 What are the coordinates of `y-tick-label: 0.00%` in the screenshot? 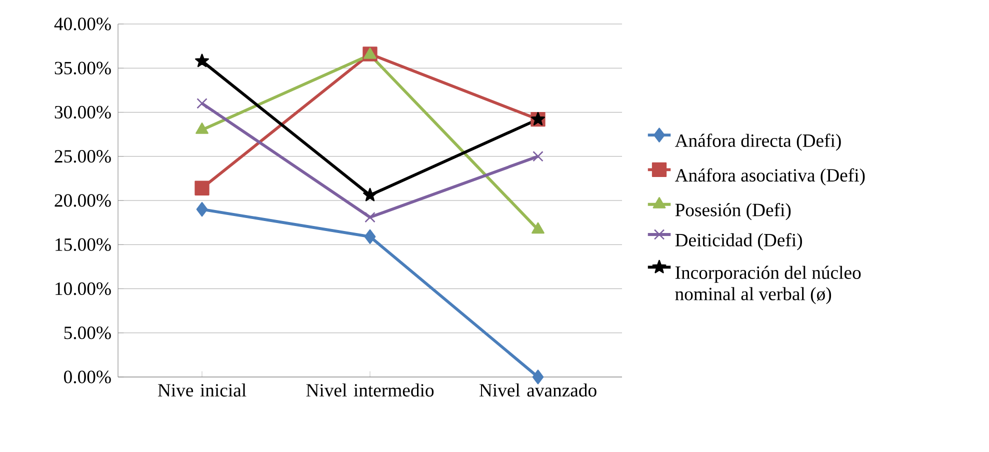 It's located at (87, 377).